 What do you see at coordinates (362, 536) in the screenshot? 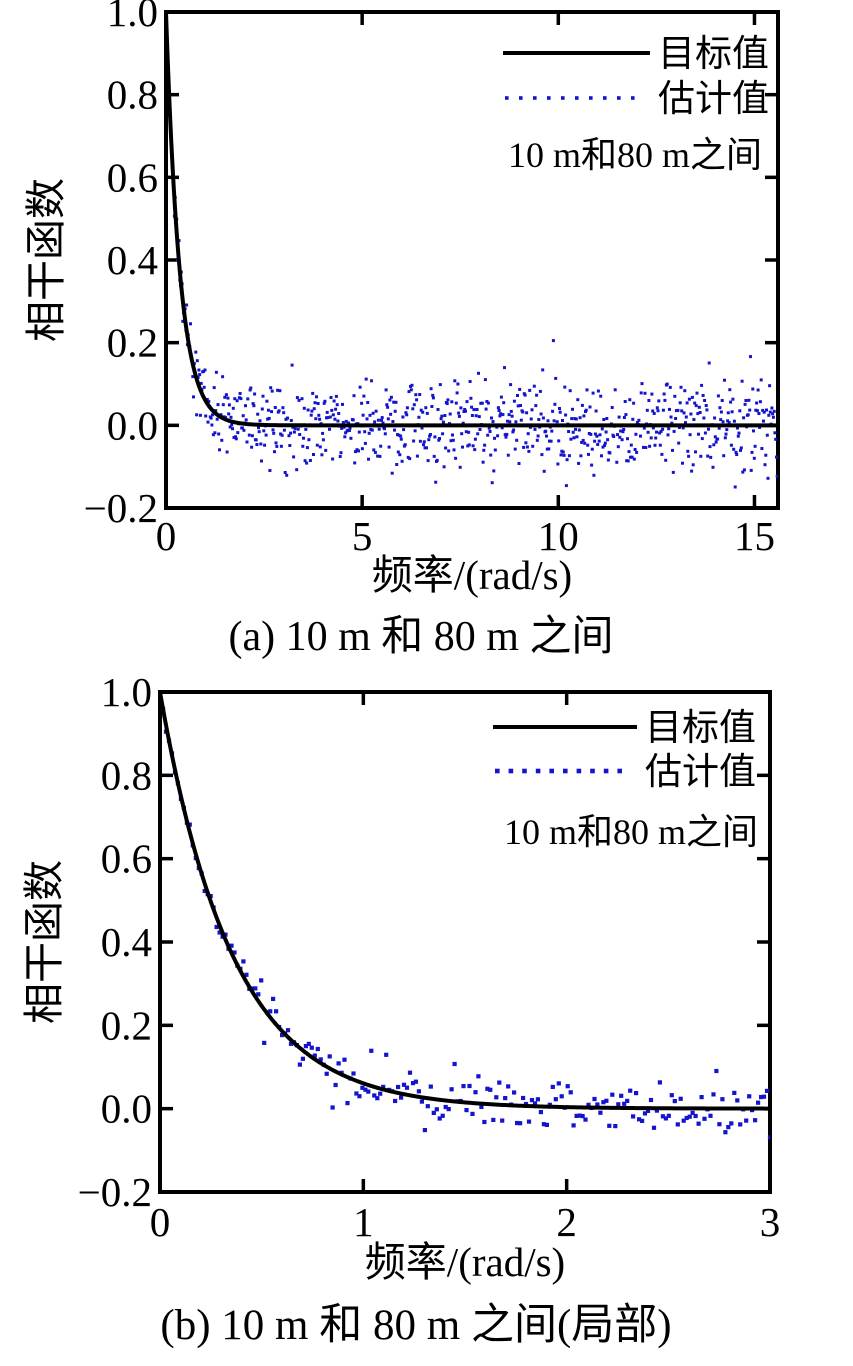
I see `x-tick-label: 5` at bounding box center [362, 536].